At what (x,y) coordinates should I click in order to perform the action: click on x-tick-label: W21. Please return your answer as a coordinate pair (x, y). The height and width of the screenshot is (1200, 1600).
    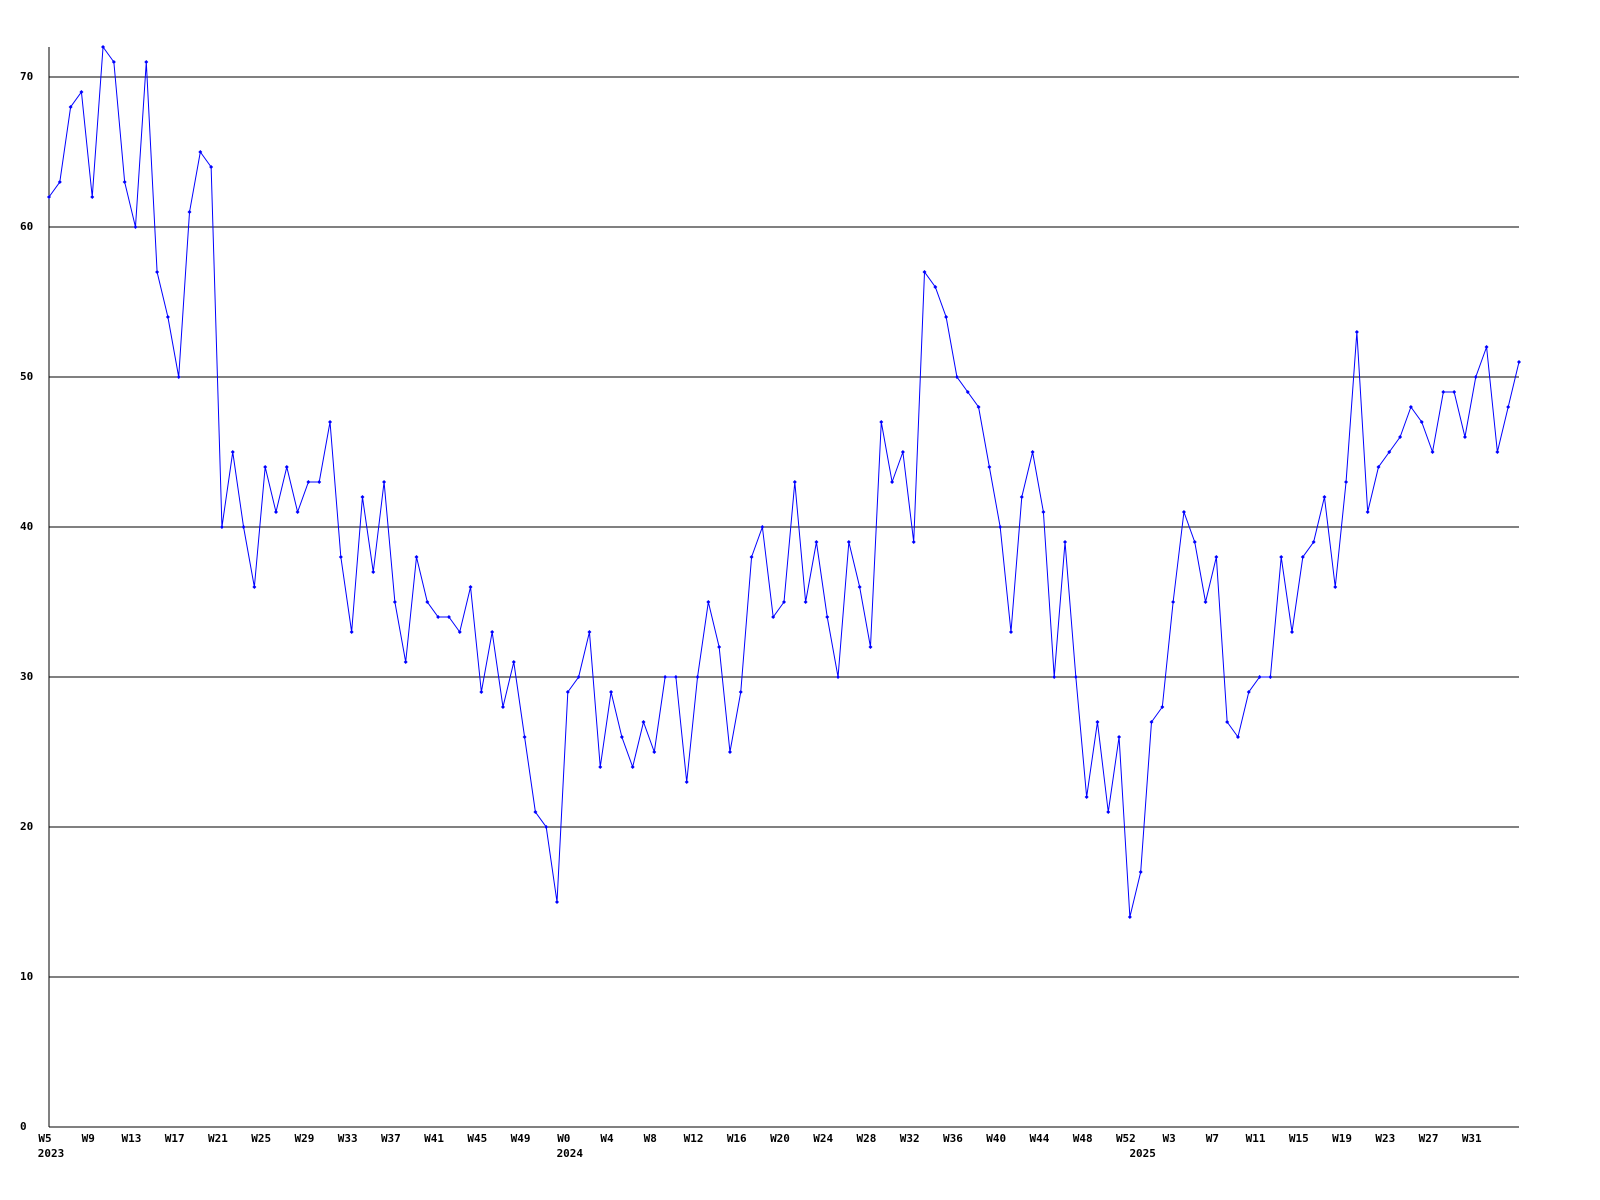
    Looking at the image, I should click on (218, 1138).